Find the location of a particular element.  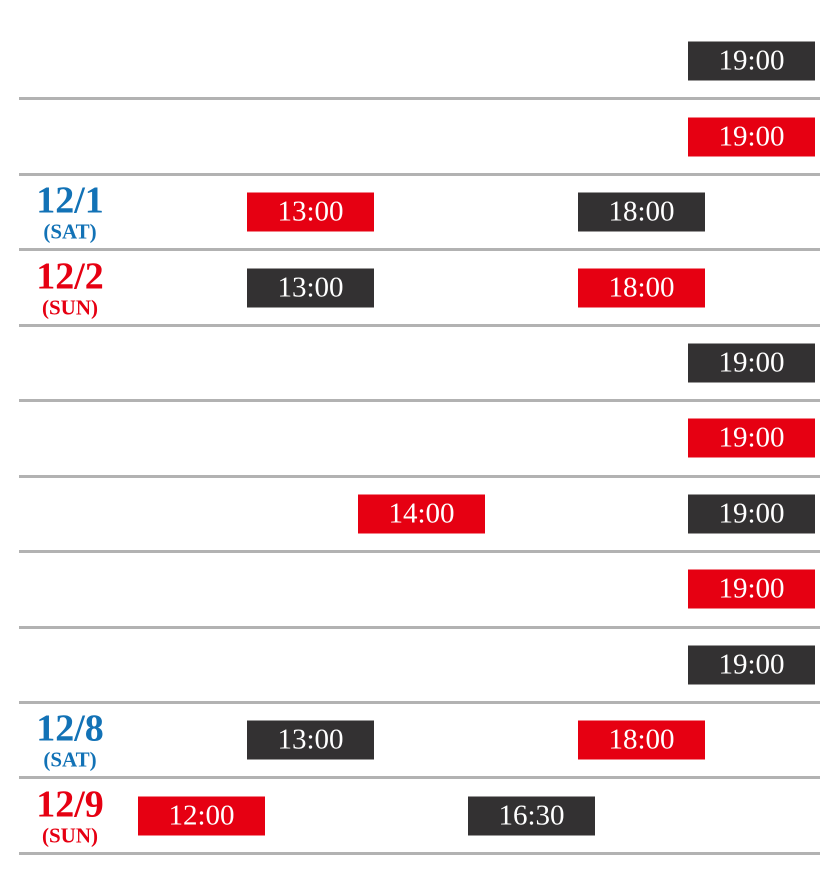

showtime-badge: 16:30 is located at coordinates (531, 816).